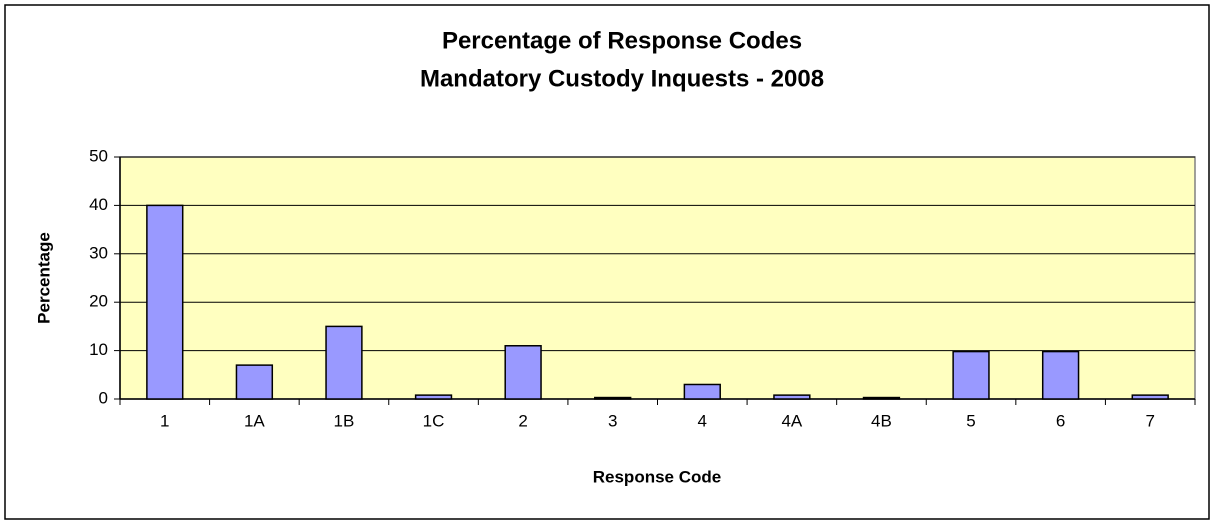 The height and width of the screenshot is (525, 1215). I want to click on x-tick-label: 2, so click(522, 420).